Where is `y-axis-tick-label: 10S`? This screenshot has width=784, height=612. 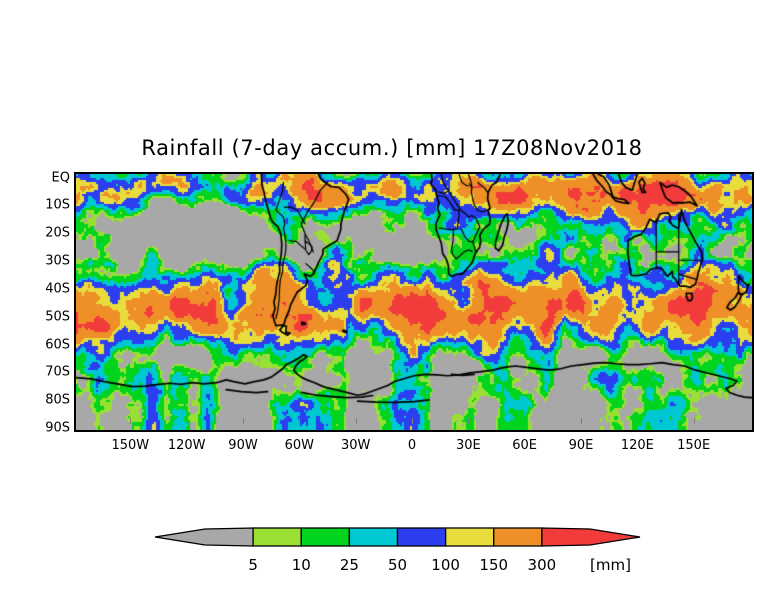
y-axis-tick-label: 10S is located at coordinates (57, 205).